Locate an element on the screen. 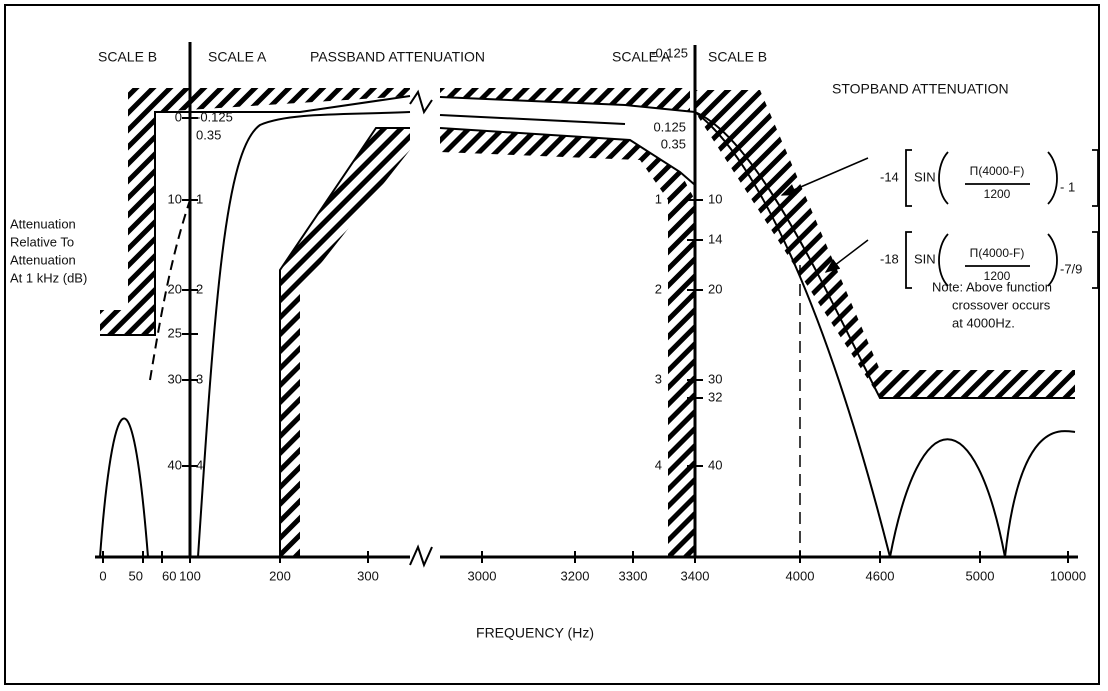  y-axis-label: Relative To is located at coordinates (42, 241).